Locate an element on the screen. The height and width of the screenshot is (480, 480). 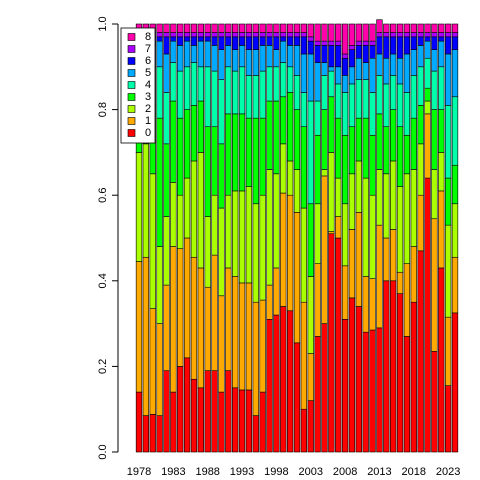
legend-swatch is located at coordinates (131, 121).